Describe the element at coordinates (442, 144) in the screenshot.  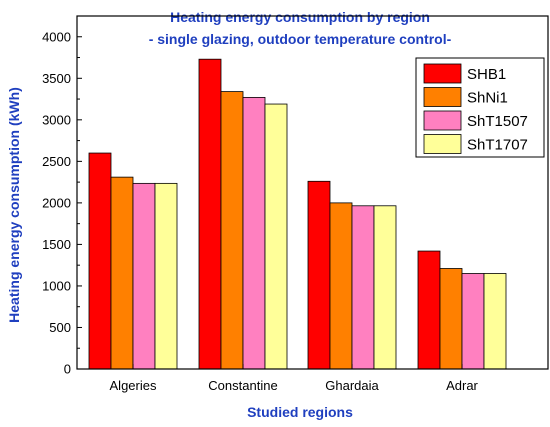
I see `legend-swatch-sht1707` at that location.